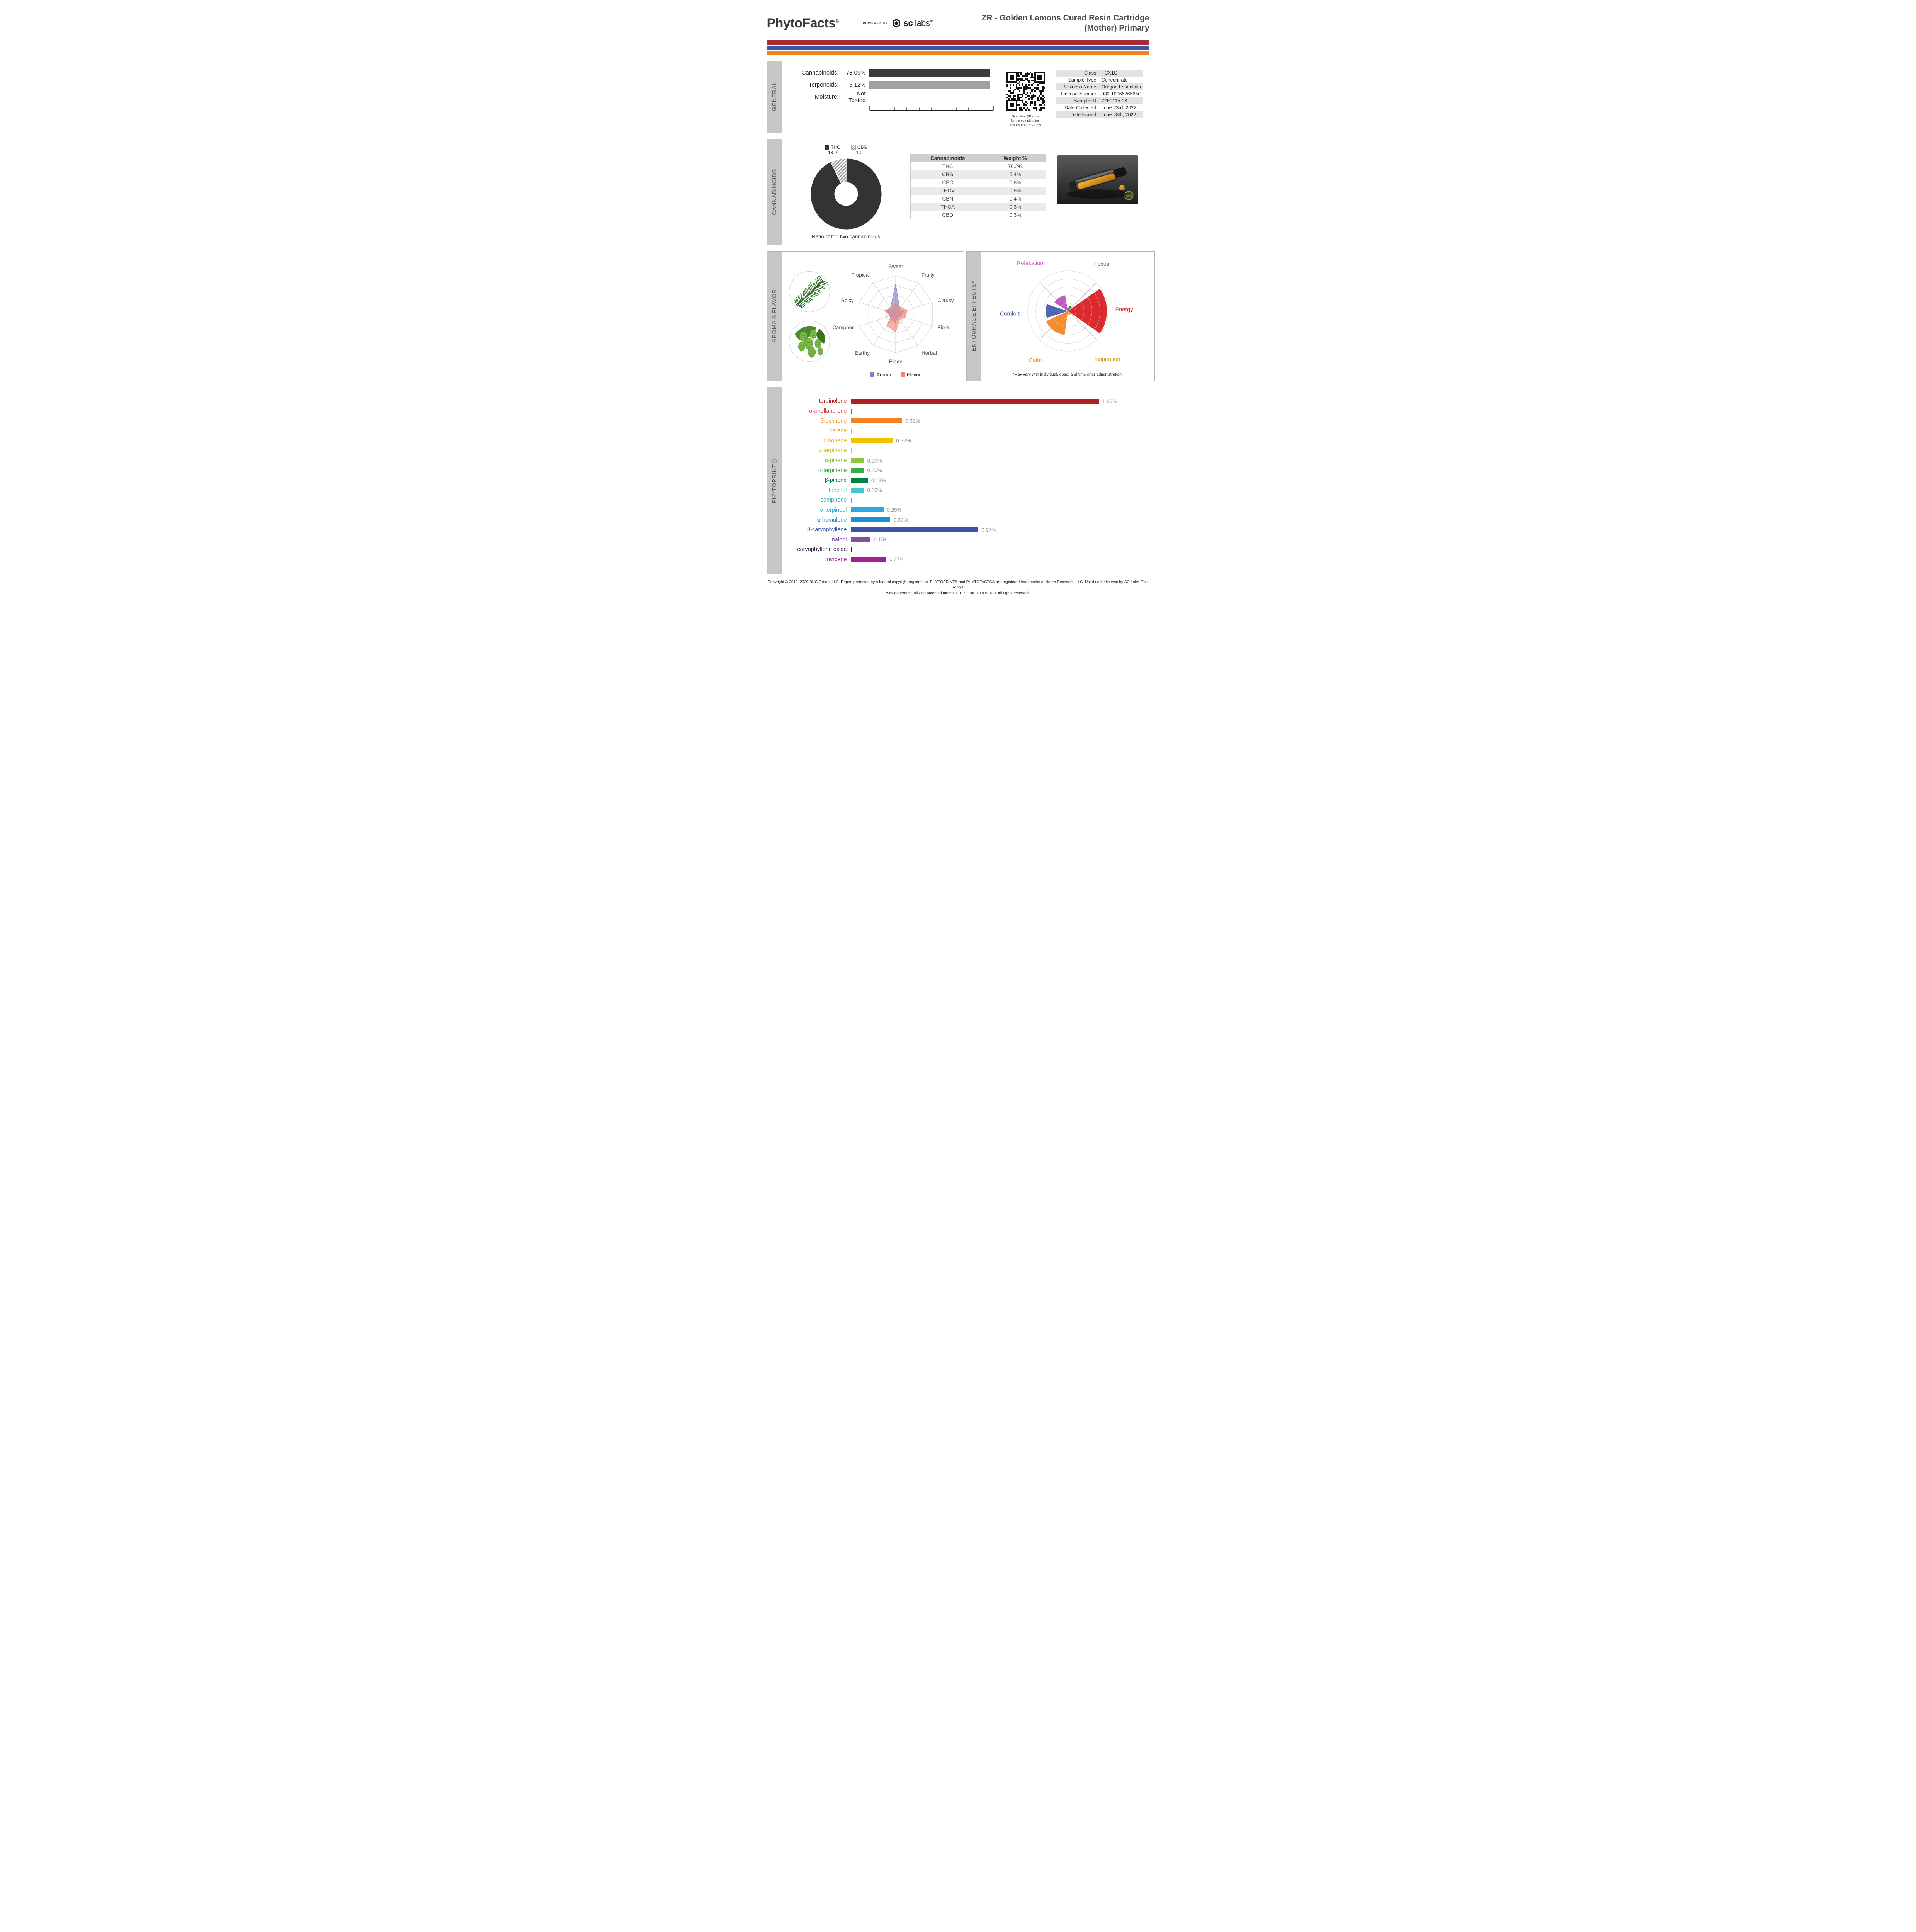 This screenshot has width=1916, height=1932. I want to click on radar-legend-entry: Aroma, so click(880, 375).